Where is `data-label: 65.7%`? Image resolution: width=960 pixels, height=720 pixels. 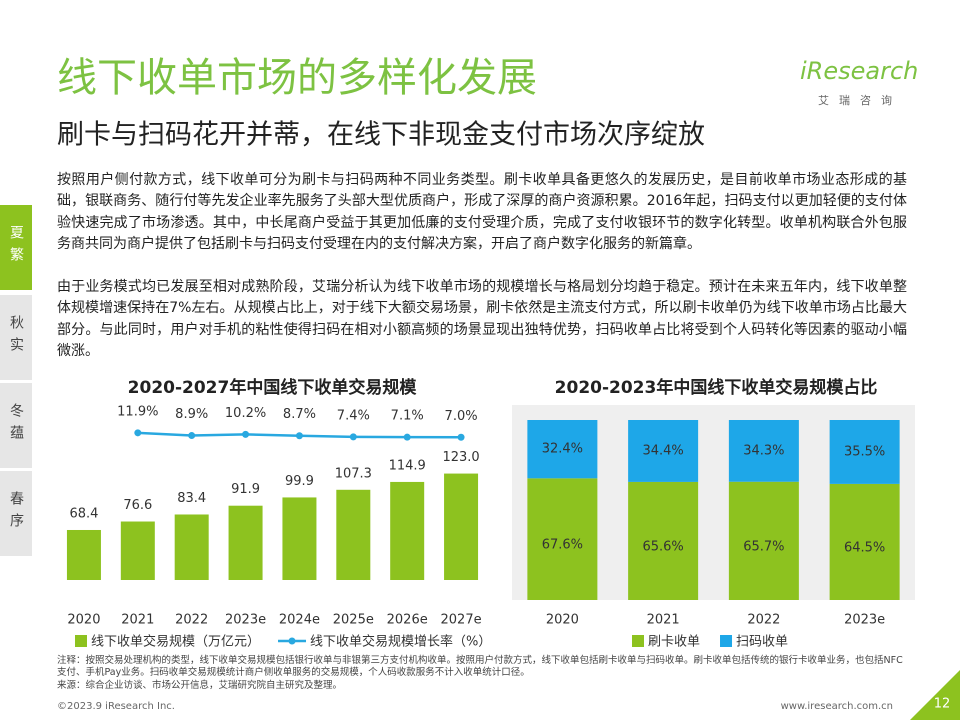 data-label: 65.7% is located at coordinates (763, 546).